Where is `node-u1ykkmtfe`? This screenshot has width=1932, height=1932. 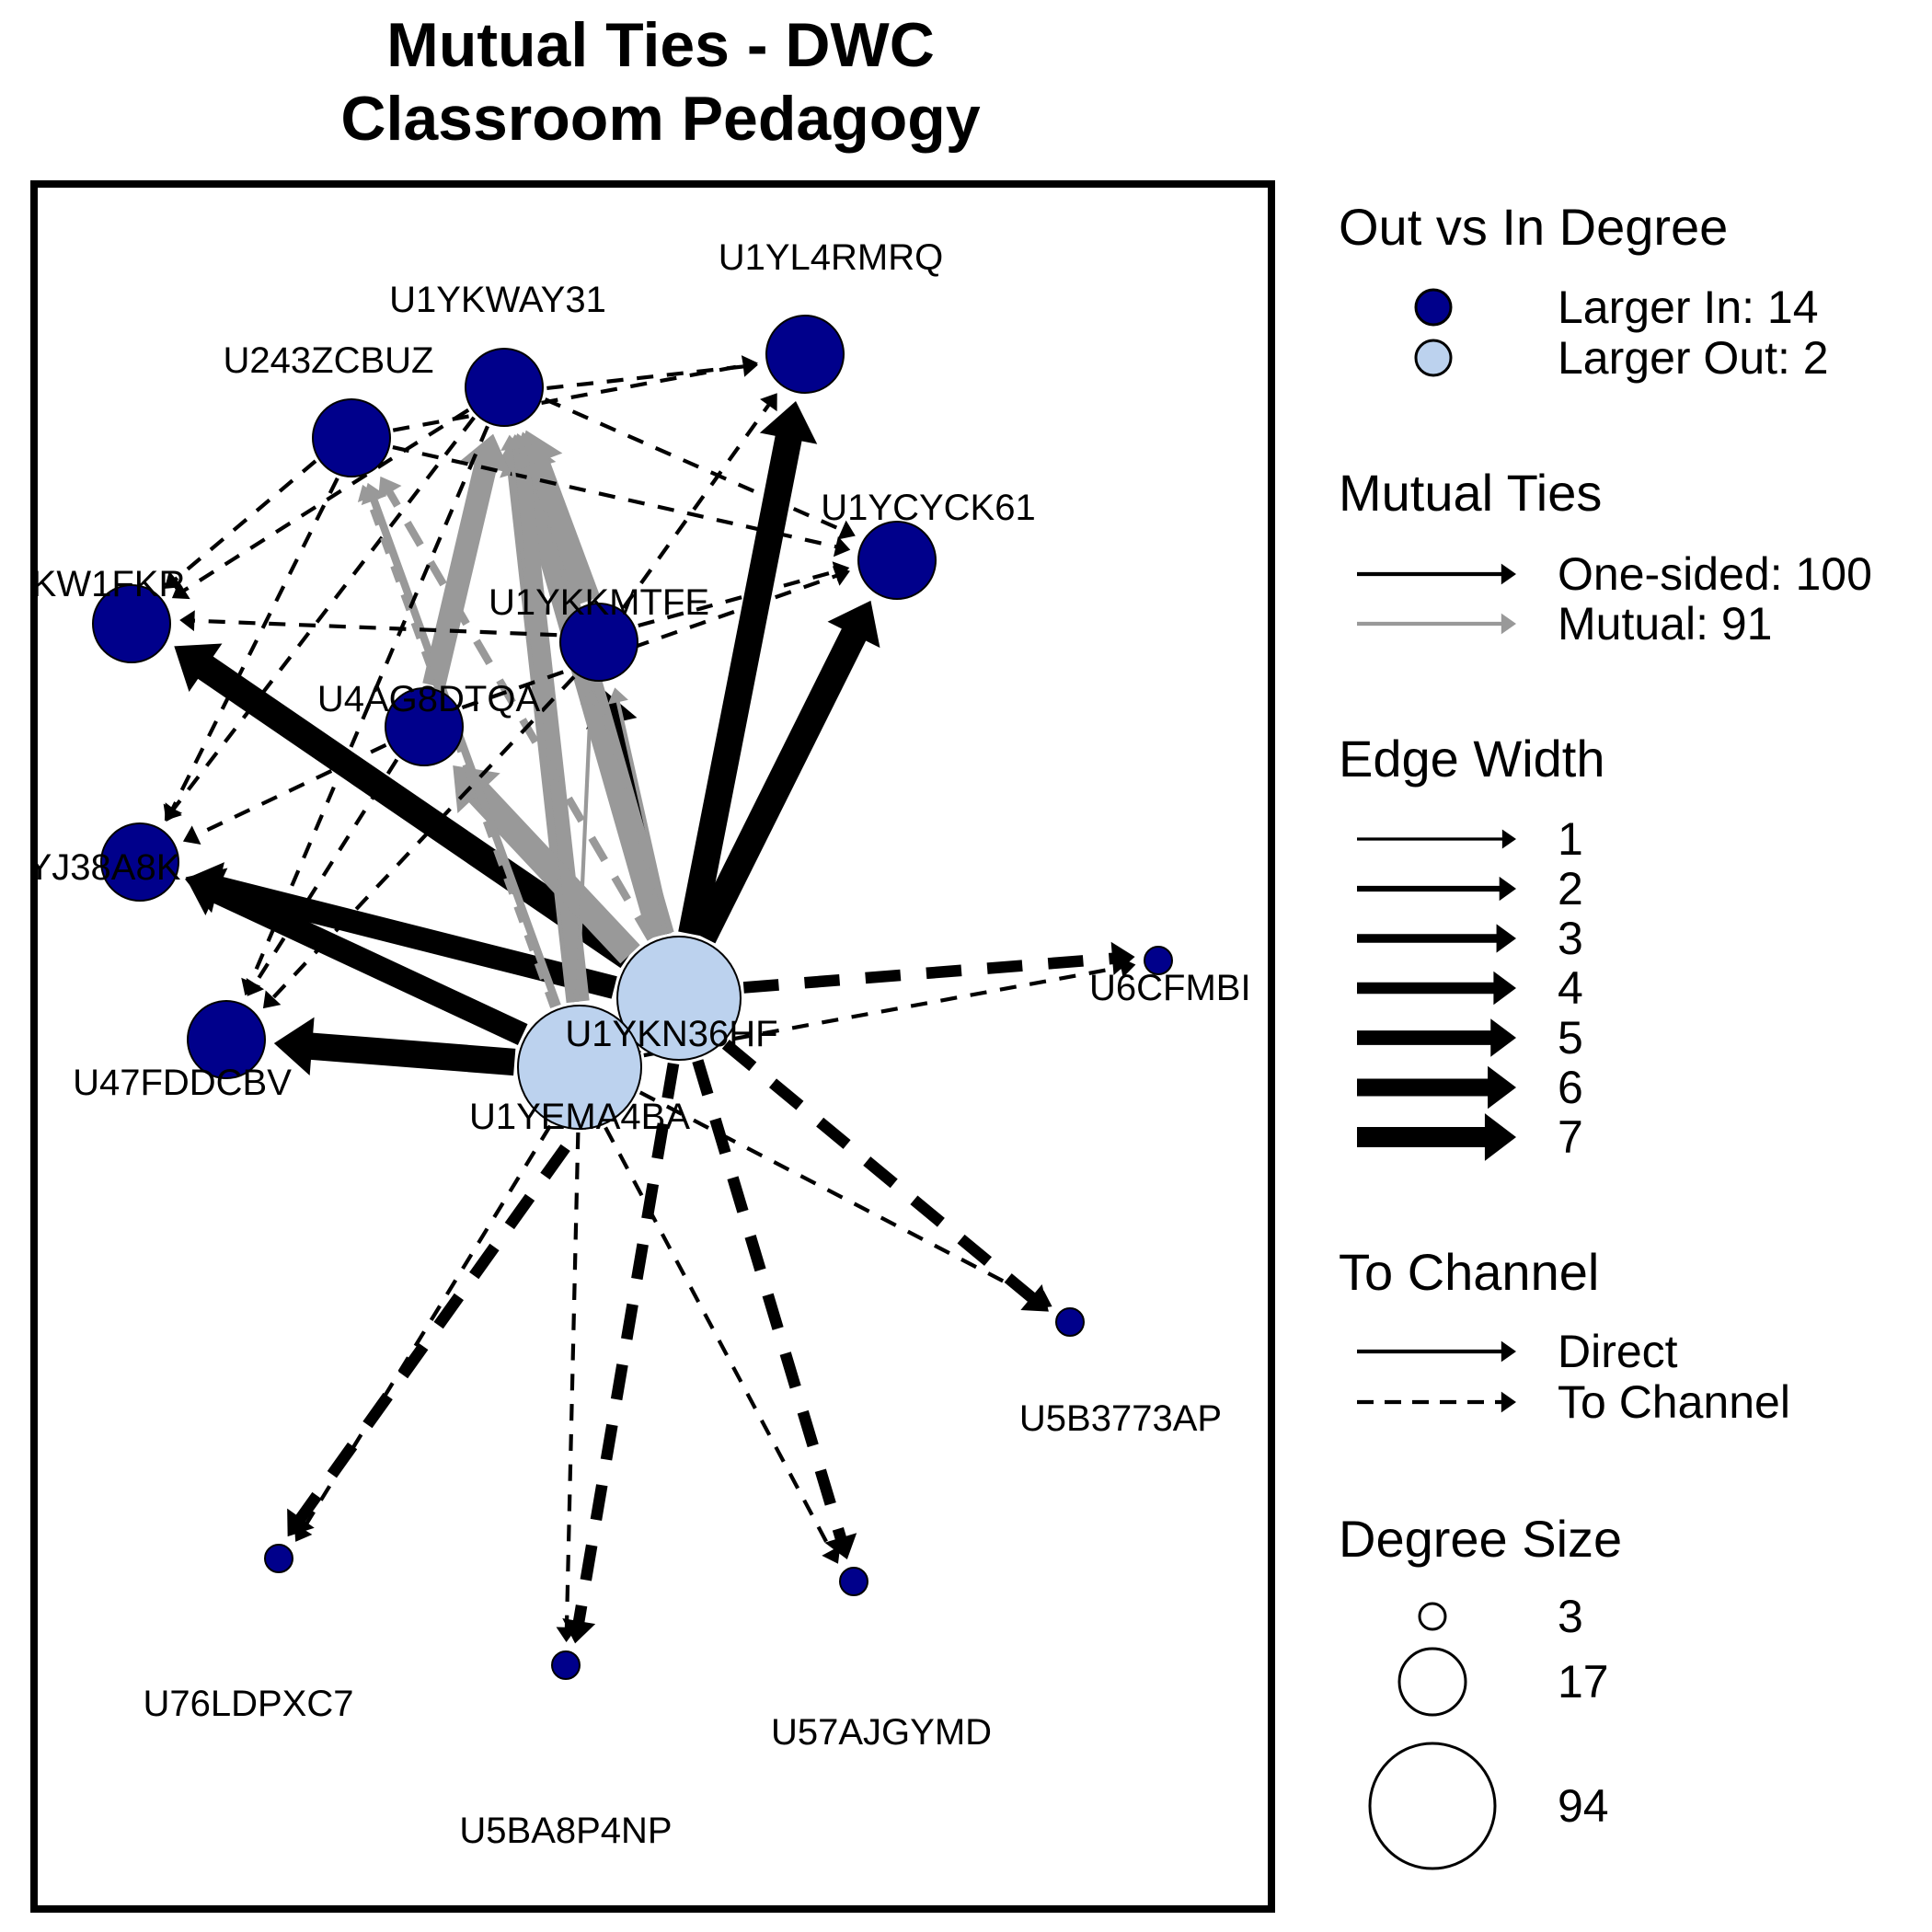
node-u1ykkmtfe is located at coordinates (598, 642).